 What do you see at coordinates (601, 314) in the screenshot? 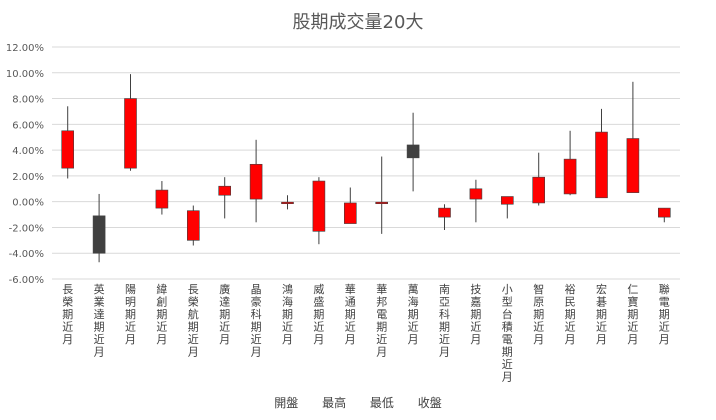
I see `x-tick-label: 宏碁期近月` at bounding box center [601, 314].